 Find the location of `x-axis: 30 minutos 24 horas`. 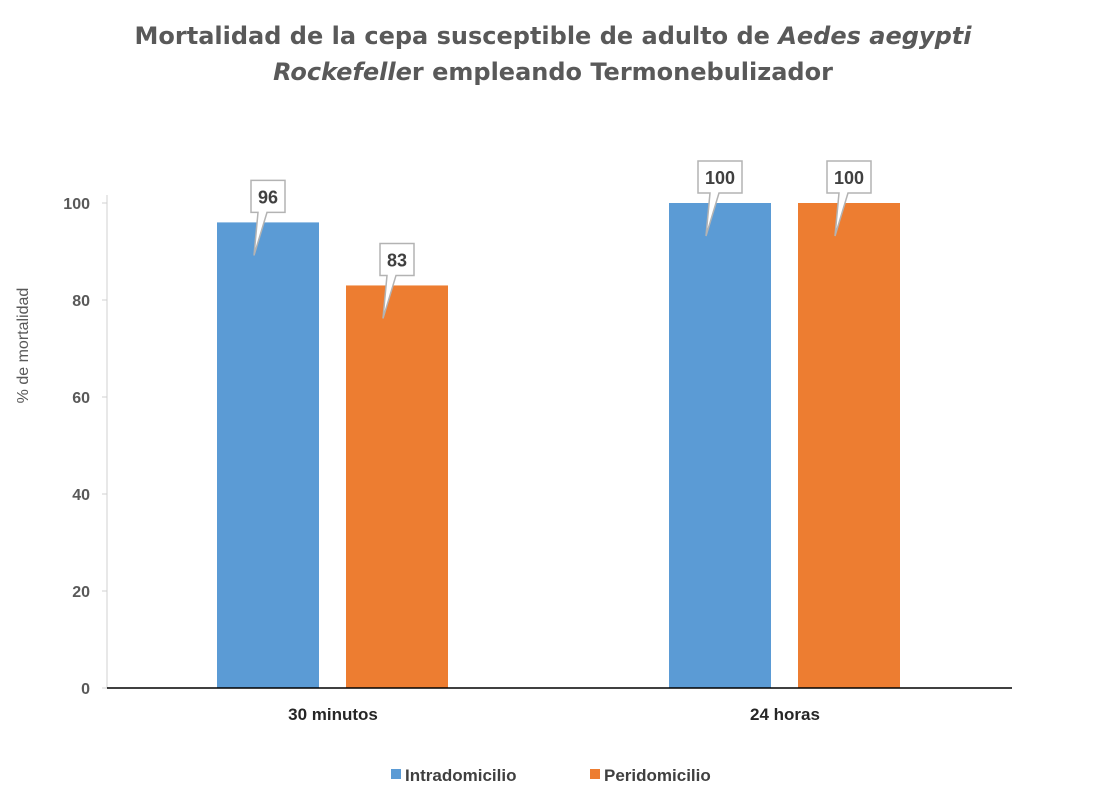

x-axis: 30 minutos 24 horas is located at coordinates (559, 705).